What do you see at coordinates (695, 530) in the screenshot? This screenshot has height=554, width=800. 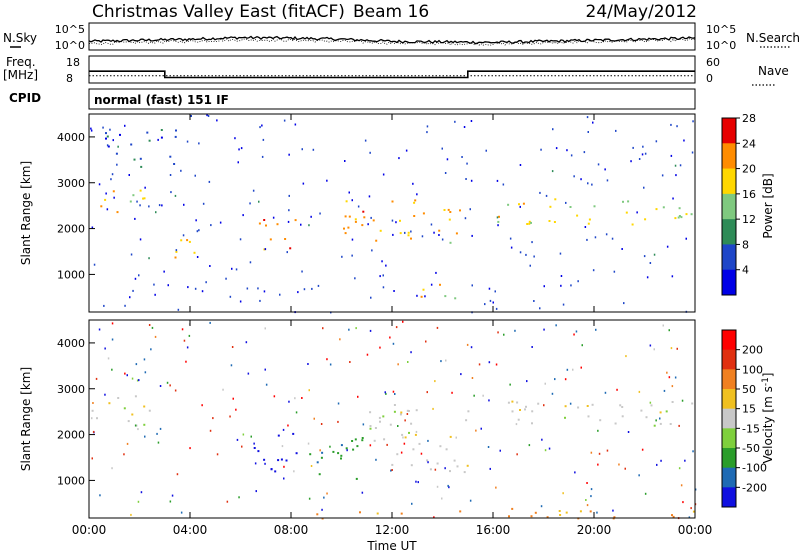 I see `xtick-label: 00:00` at bounding box center [695, 530].